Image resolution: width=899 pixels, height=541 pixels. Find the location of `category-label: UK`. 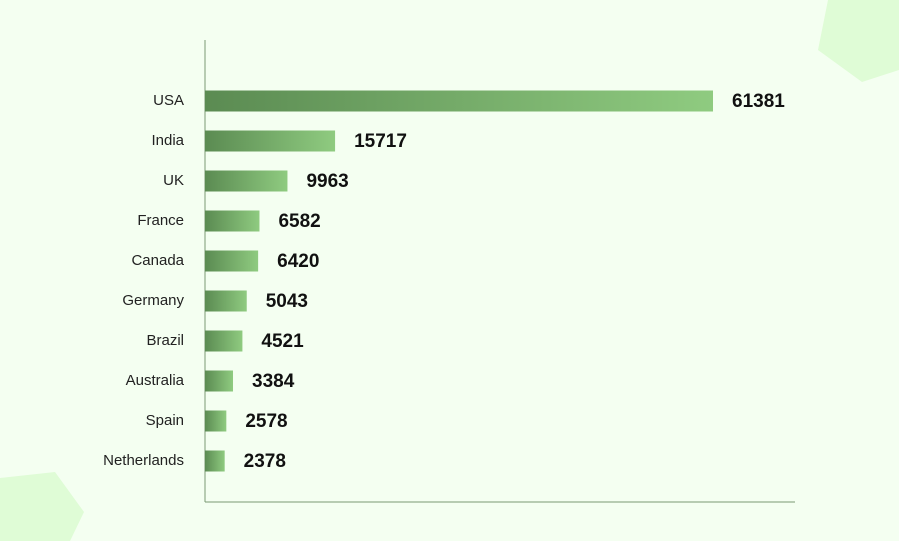

category-label: UK is located at coordinates (173, 180).